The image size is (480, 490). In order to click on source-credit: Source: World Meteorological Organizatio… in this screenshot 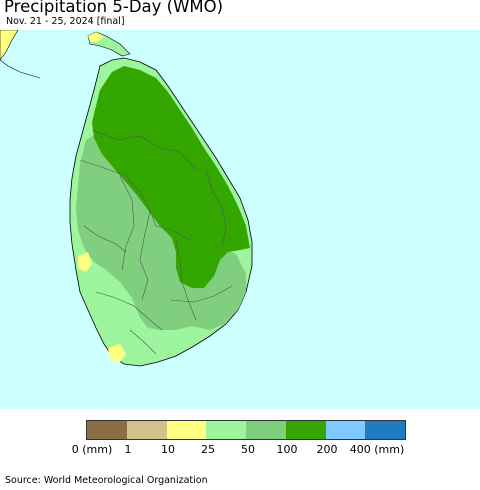, I will do `click(106, 480)`.